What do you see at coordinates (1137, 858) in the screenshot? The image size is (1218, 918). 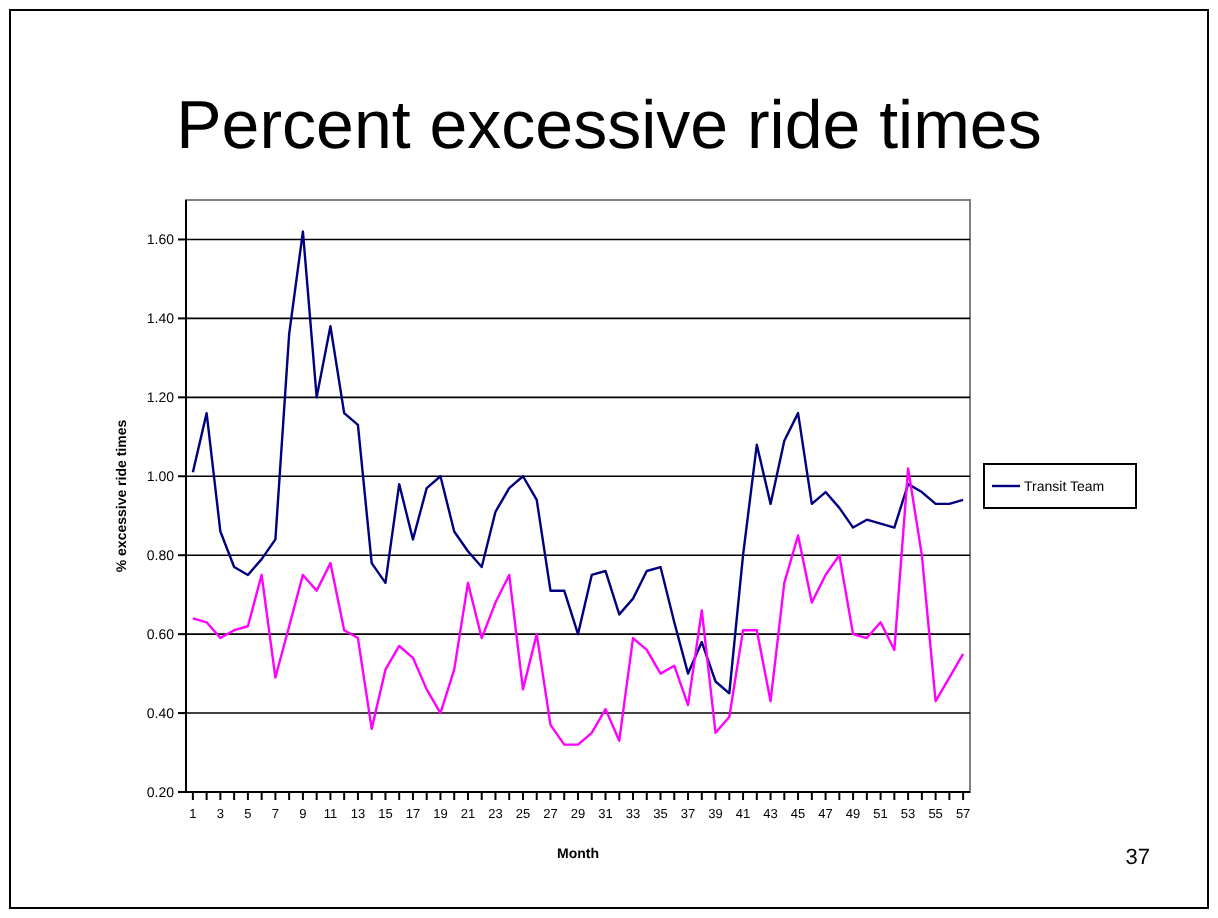 I see `text: 37` at bounding box center [1137, 858].